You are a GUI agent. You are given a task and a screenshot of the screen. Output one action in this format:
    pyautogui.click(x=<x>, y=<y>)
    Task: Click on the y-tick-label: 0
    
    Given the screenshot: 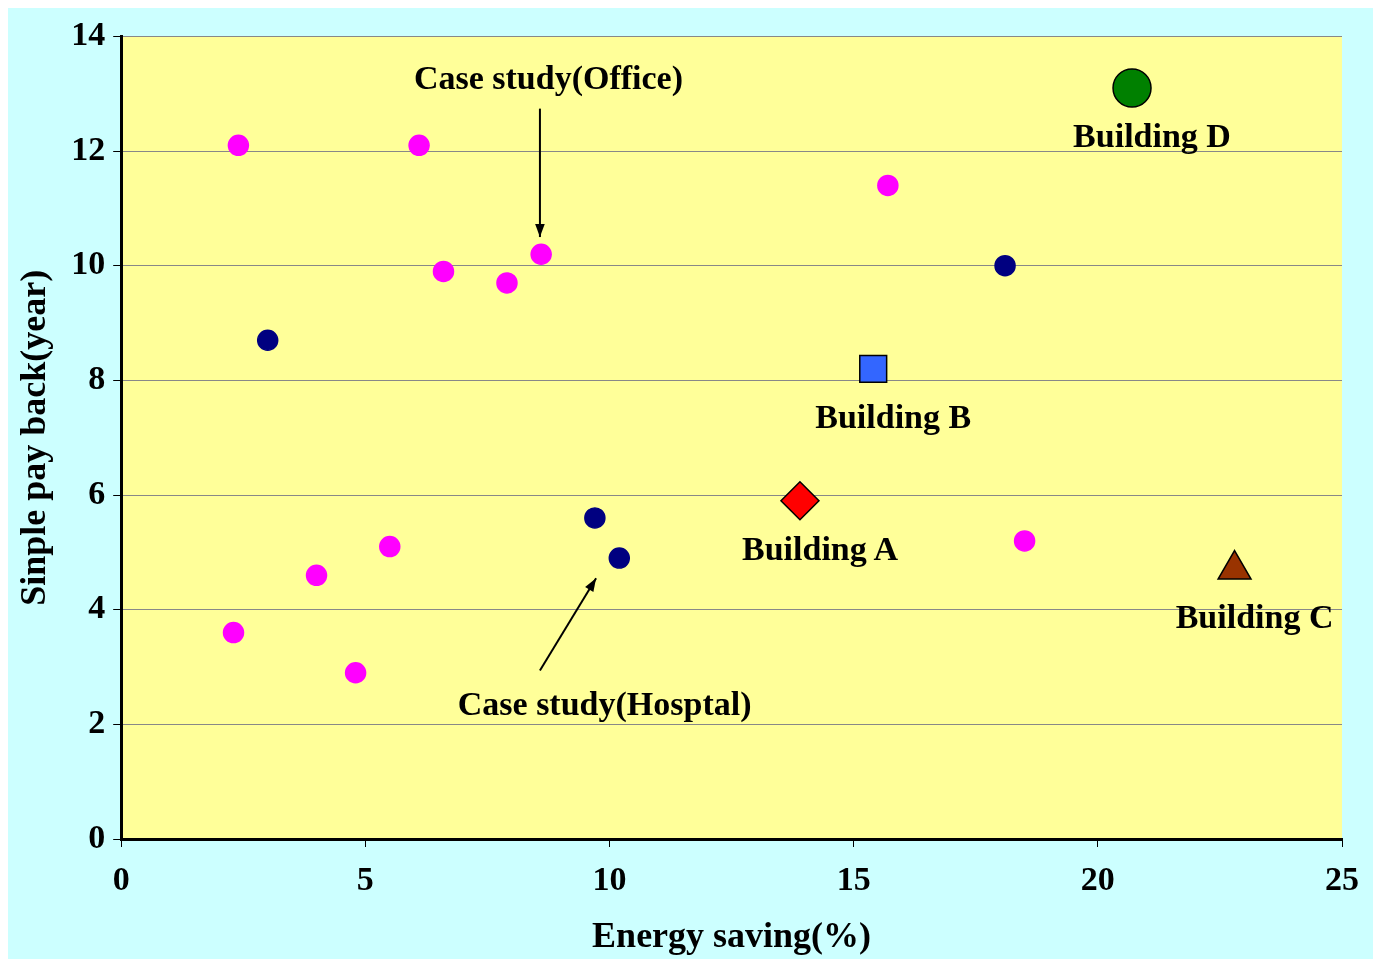 What is the action you would take?
    pyautogui.click(x=97, y=836)
    